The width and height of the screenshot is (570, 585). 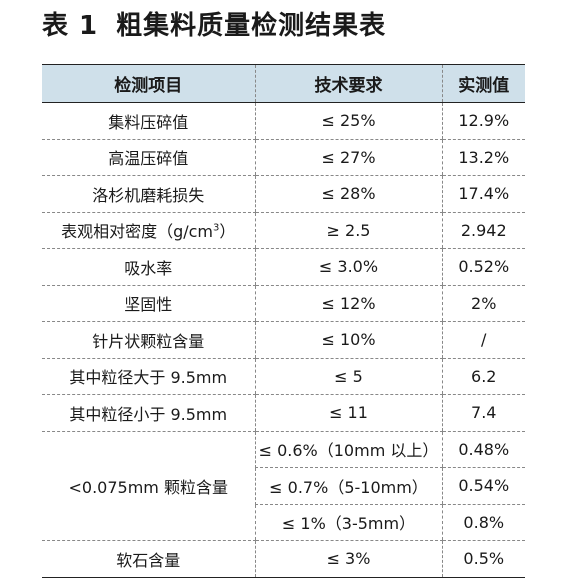 What do you see at coordinates (483, 121) in the screenshot?
I see `cell-measured: 12.9%` at bounding box center [483, 121].